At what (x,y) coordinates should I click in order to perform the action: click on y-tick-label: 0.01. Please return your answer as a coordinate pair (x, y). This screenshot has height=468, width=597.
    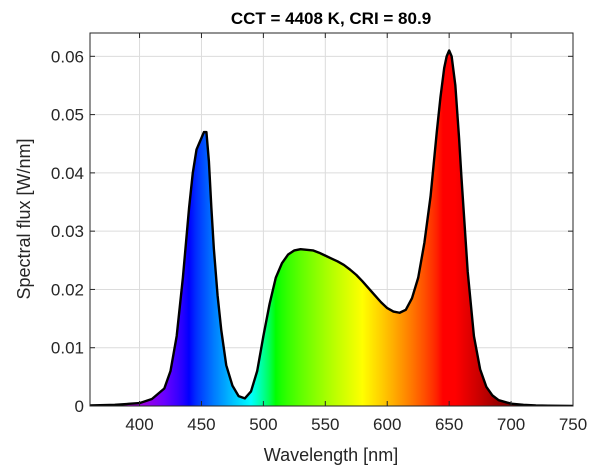
    Looking at the image, I should click on (67, 348).